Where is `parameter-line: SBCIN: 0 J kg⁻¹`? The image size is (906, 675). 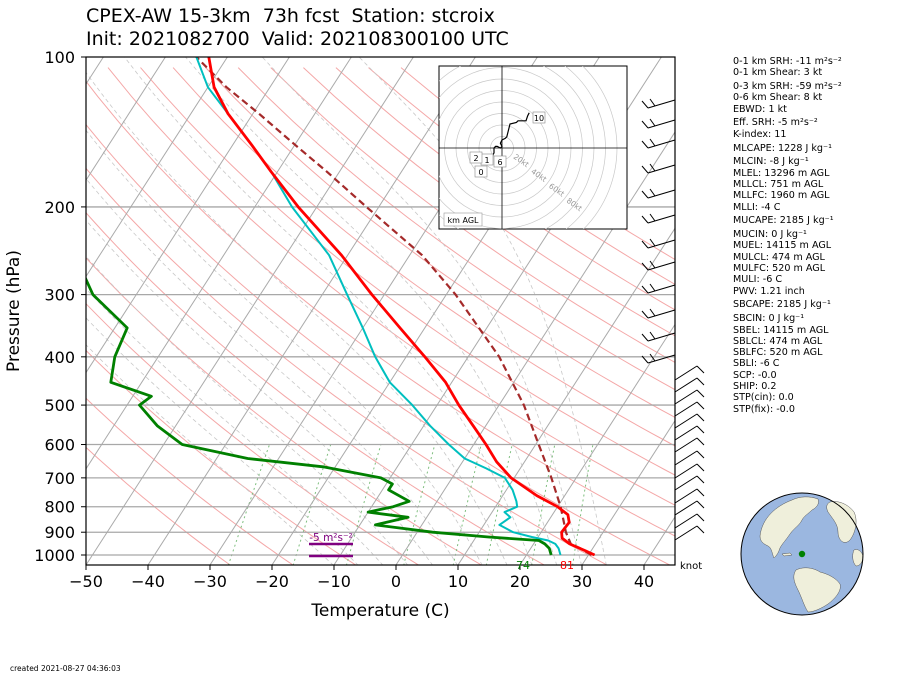
parameter-line: SBCIN: 0 J kg⁻¹ is located at coordinates (769, 319).